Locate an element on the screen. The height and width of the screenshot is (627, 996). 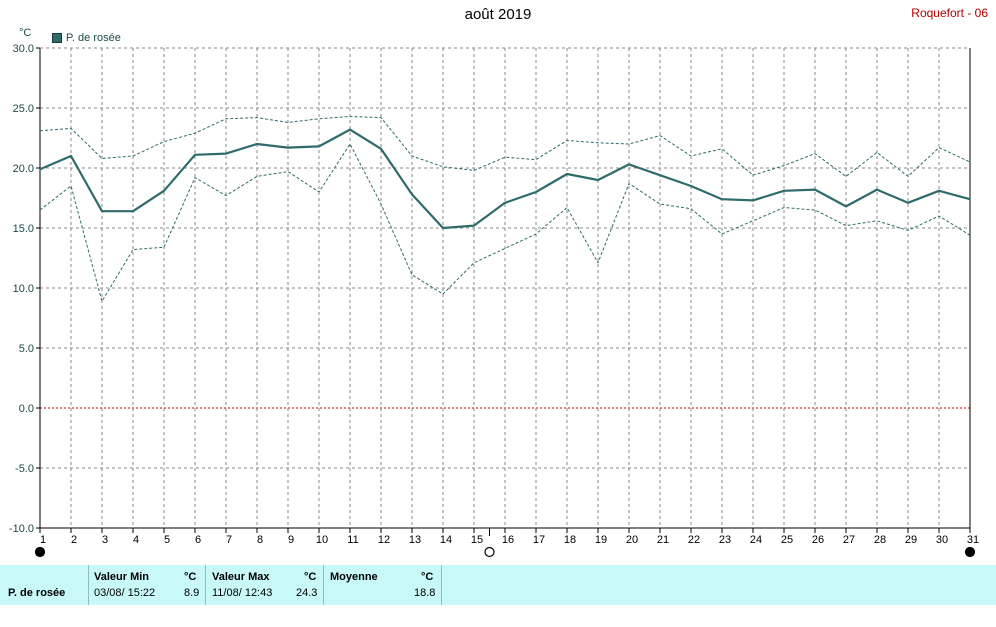
x-tick-label: 11 is located at coordinates (352, 540).